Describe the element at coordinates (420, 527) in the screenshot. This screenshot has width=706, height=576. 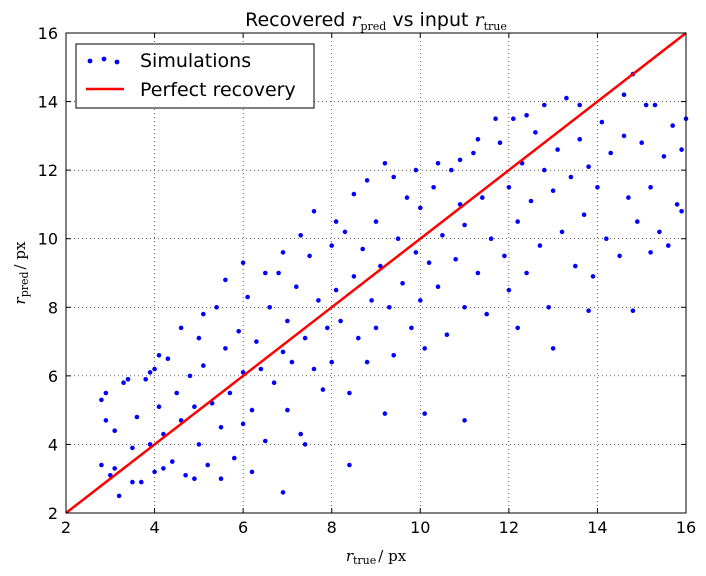
I see `x-tick-label: 10` at that location.